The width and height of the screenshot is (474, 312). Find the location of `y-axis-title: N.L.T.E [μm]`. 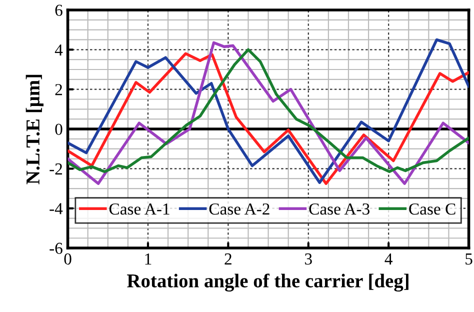

y-axis-title: N.L.T.E [μm] is located at coordinates (35, 129).